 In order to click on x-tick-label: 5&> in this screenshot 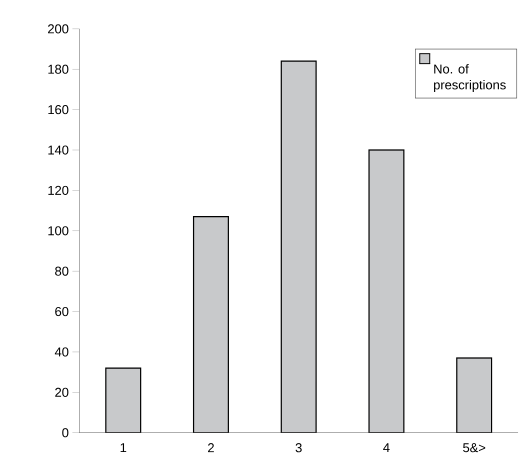, I will do `click(474, 447)`.